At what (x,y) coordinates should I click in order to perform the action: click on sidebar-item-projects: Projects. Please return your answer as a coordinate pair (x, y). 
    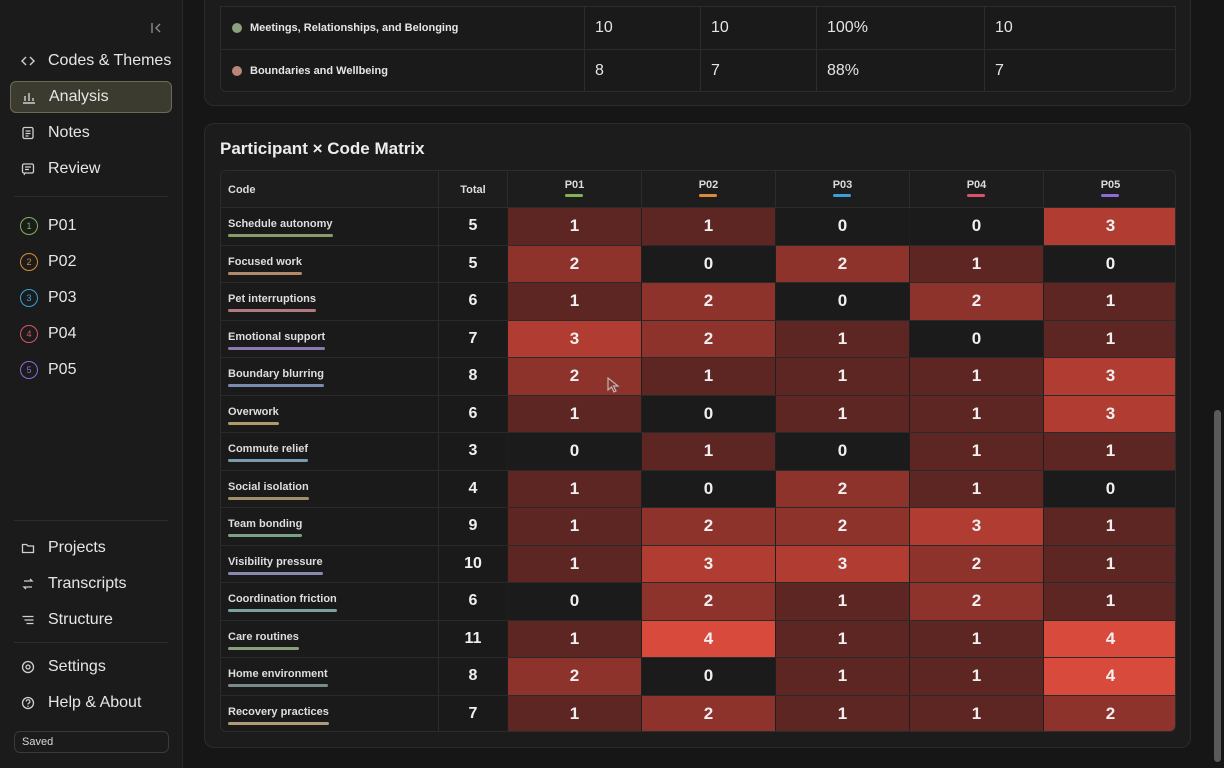
    Looking at the image, I should click on (91, 548).